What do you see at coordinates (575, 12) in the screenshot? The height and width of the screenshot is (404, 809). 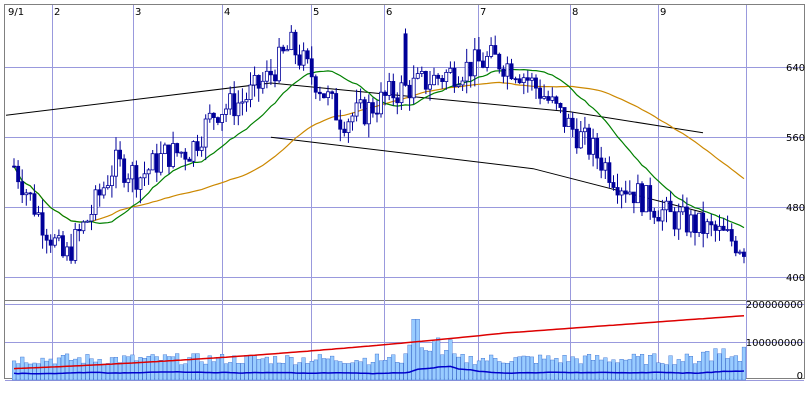 I see `x-tick-label: 8` at bounding box center [575, 12].